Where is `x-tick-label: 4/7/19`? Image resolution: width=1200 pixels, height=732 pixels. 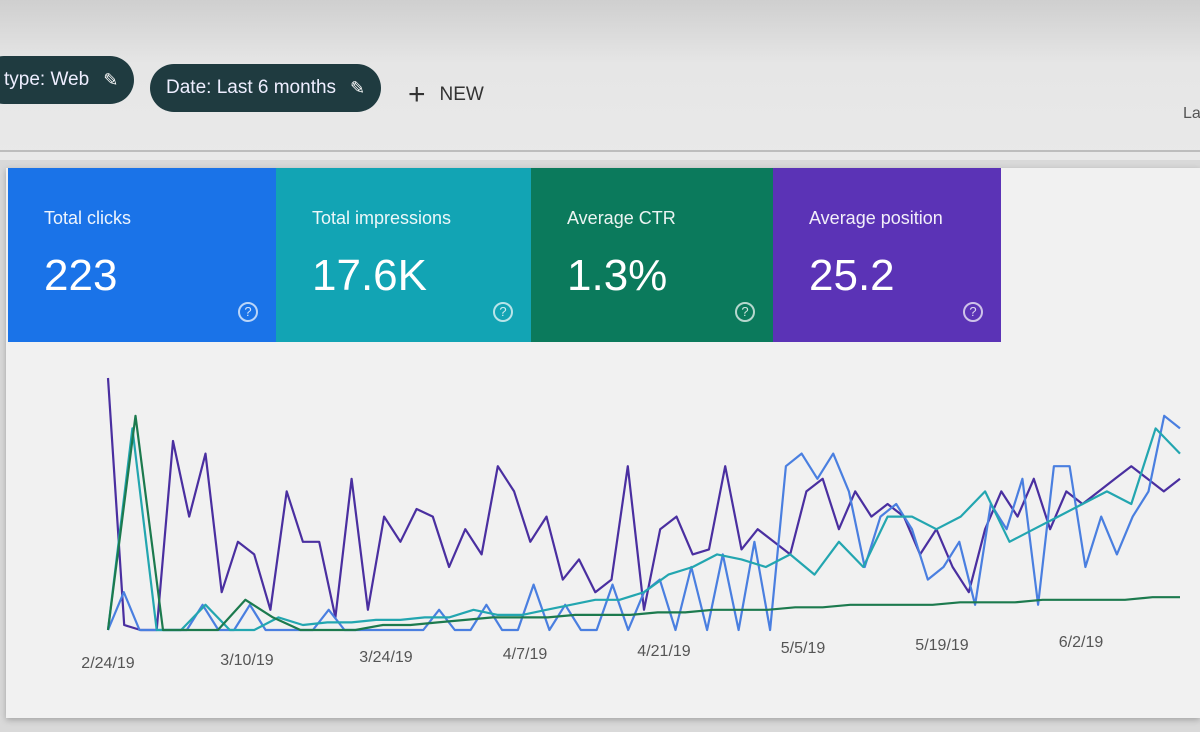
x-tick-label: 4/7/19 is located at coordinates (525, 654).